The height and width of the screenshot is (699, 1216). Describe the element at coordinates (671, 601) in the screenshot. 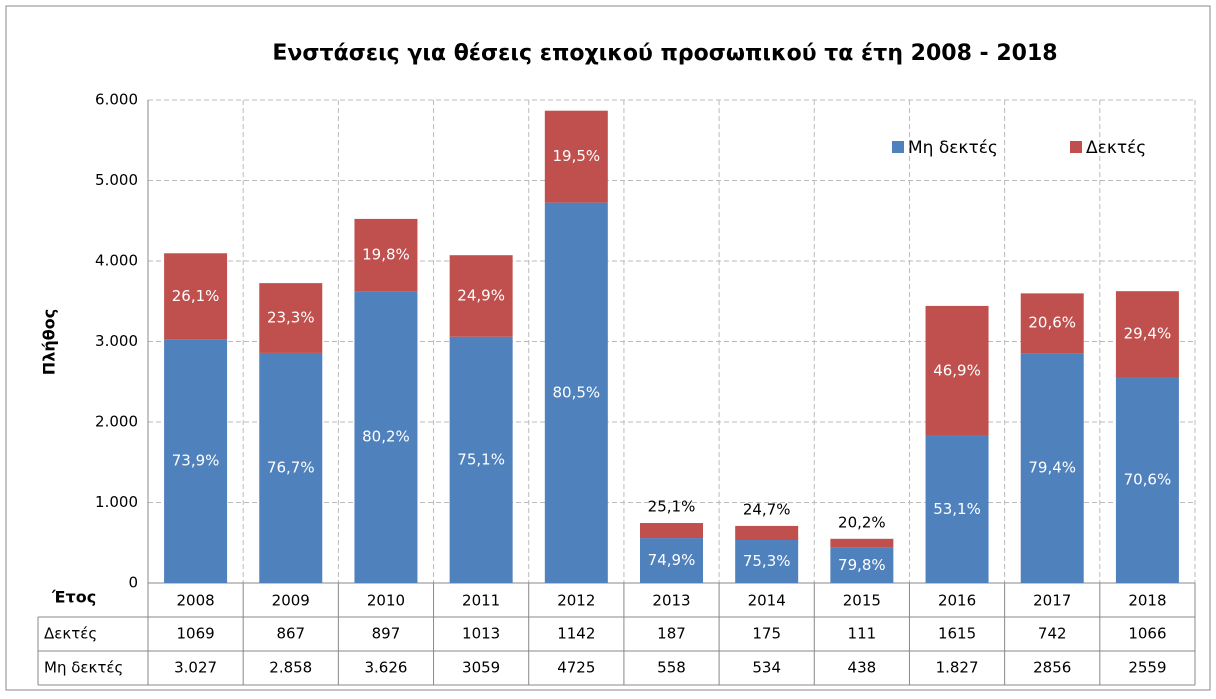

I see `x-tick-label: 2013` at that location.